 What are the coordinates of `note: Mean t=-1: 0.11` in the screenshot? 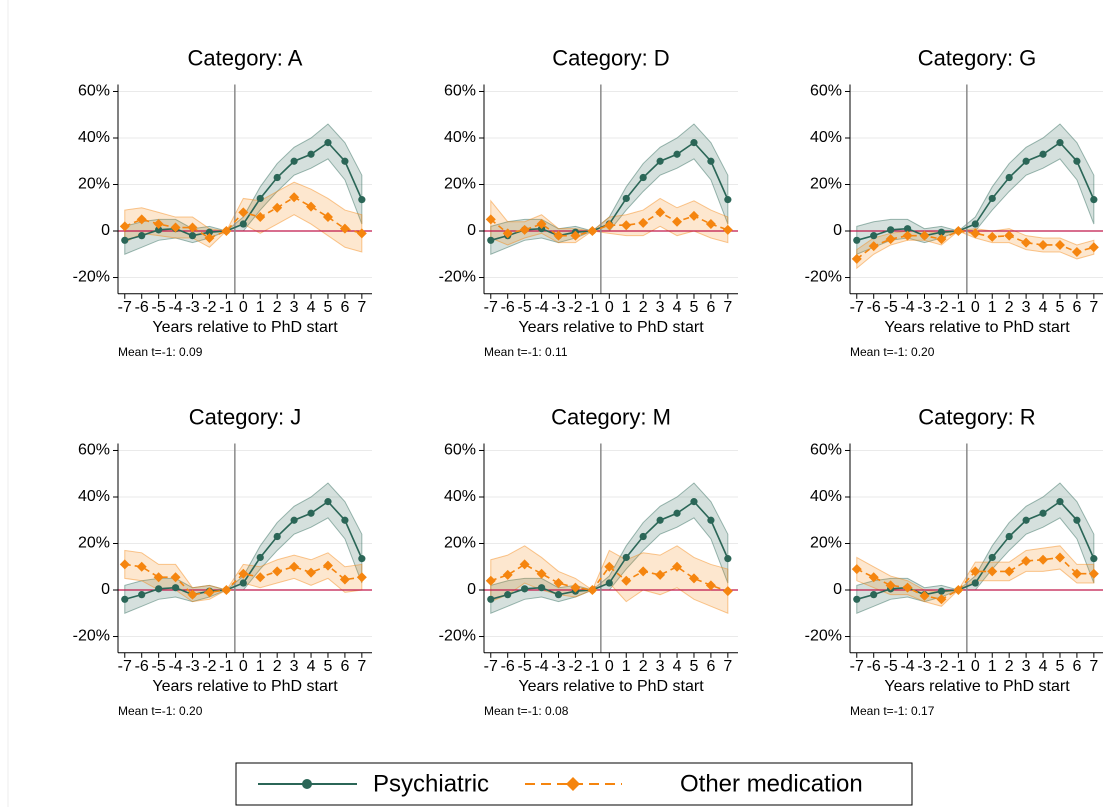 It's located at (526, 352).